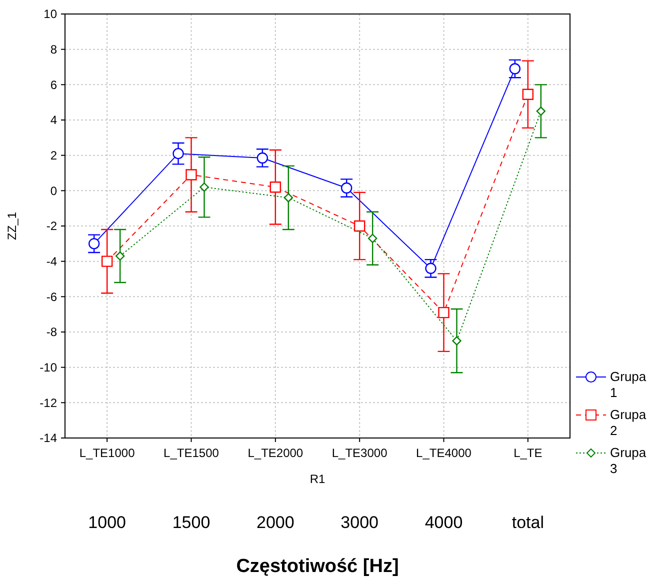  What do you see at coordinates (54, 191) in the screenshot?
I see `y-tick-label: 0` at bounding box center [54, 191].